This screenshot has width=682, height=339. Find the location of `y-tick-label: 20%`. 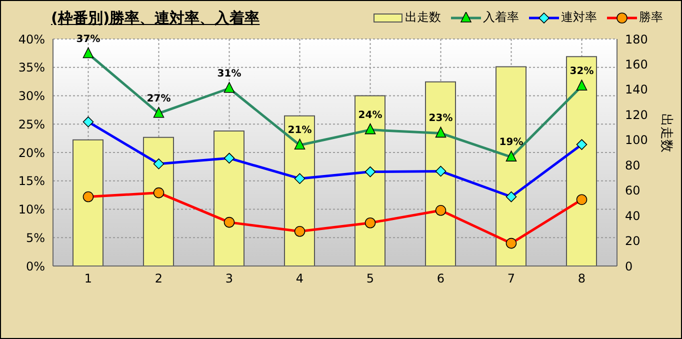

y-tick-label: 20% is located at coordinates (31, 153).